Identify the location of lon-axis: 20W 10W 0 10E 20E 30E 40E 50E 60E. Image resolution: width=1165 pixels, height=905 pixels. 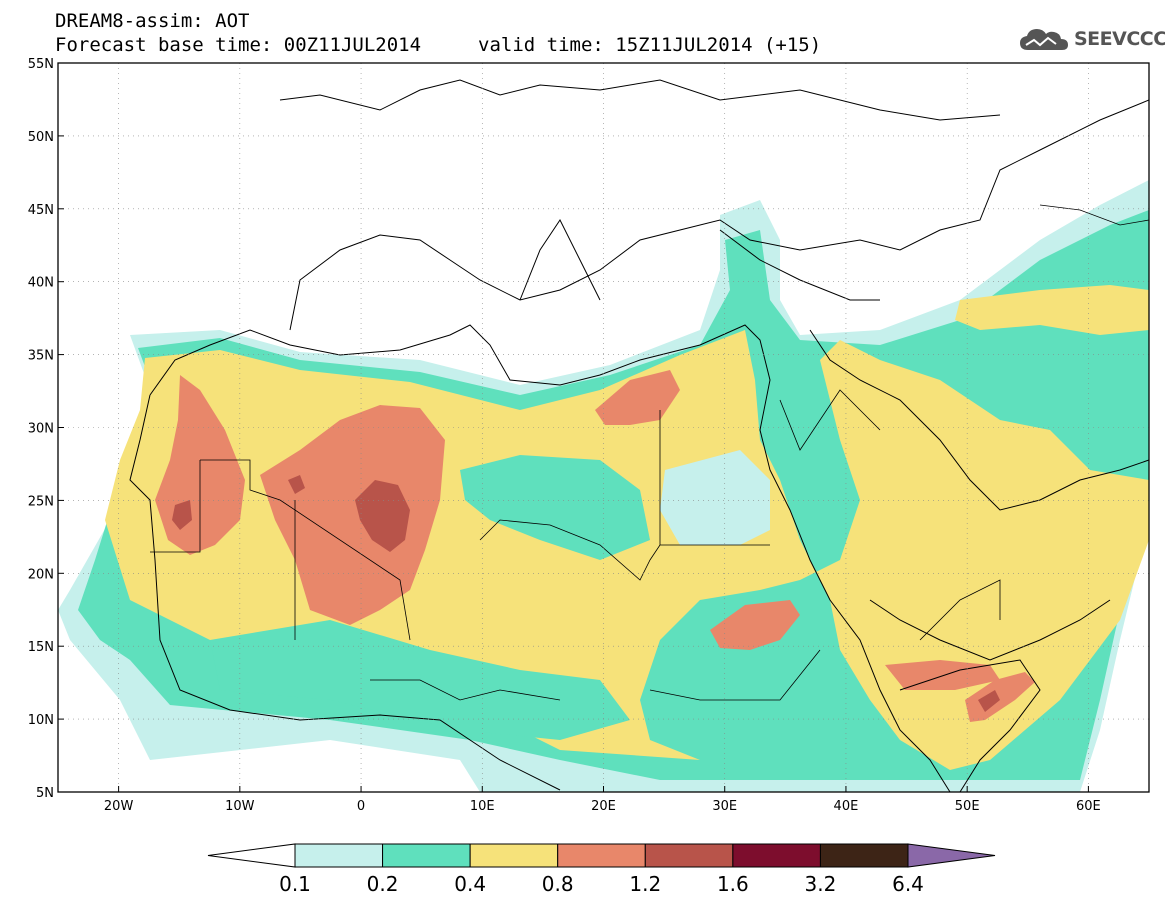
(602, 806).